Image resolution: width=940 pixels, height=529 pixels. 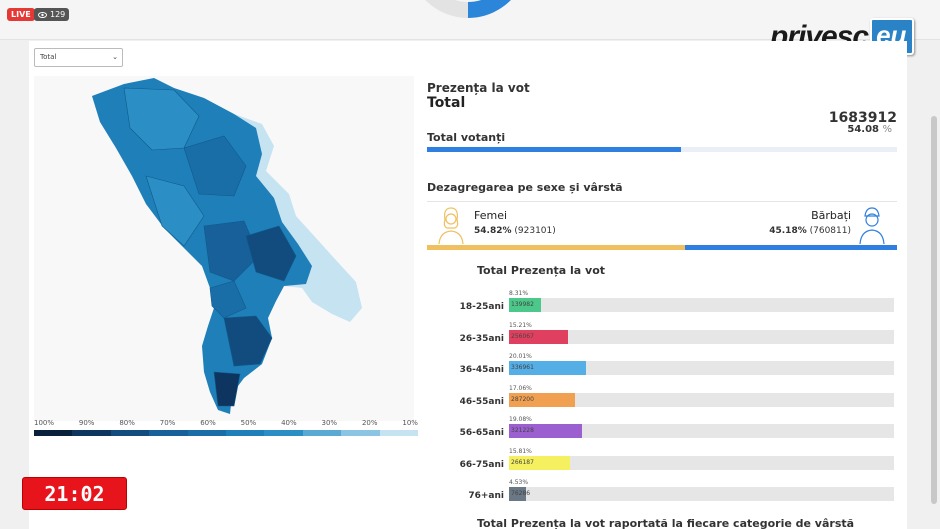 I want to click on divider, so click(x=662, y=201).